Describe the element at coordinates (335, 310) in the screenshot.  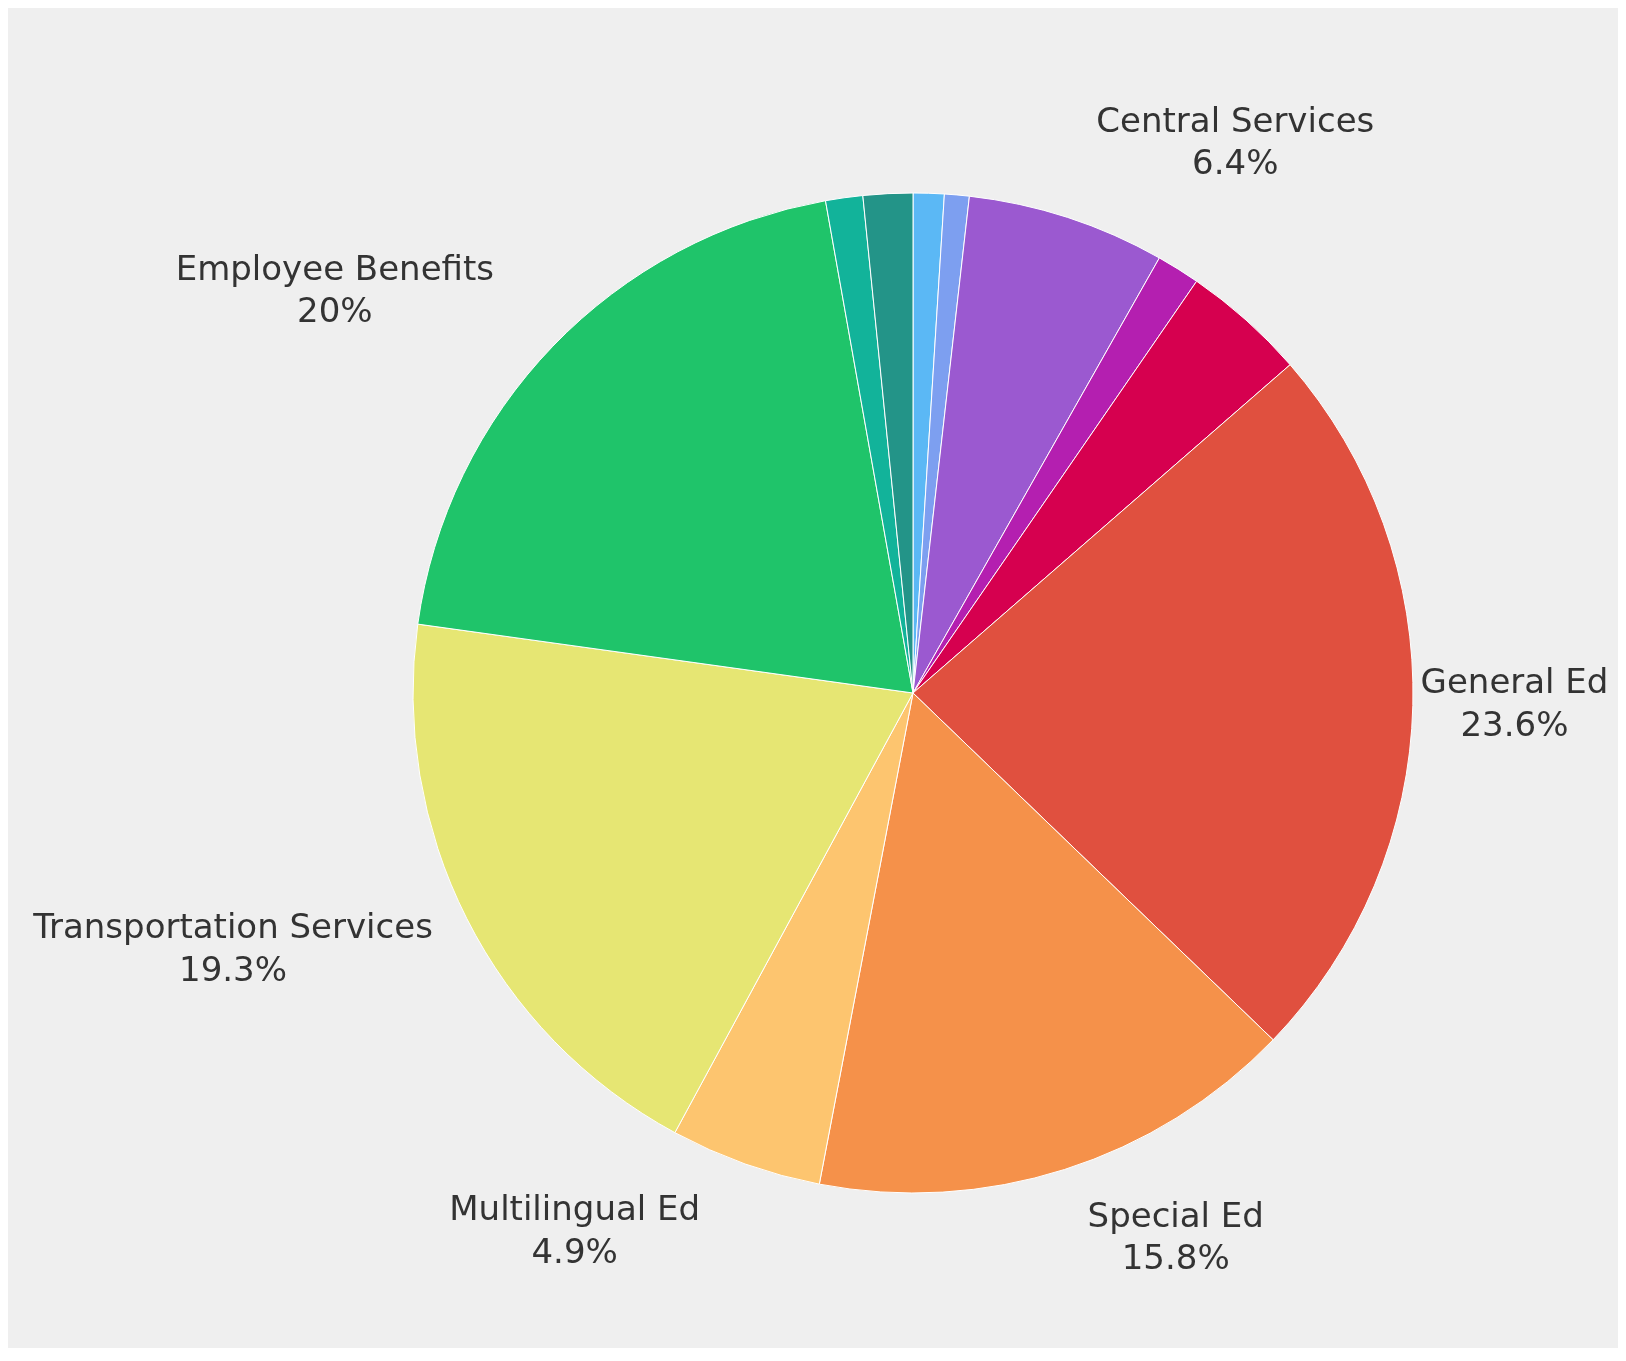
I see `data-label: 20%` at that location.